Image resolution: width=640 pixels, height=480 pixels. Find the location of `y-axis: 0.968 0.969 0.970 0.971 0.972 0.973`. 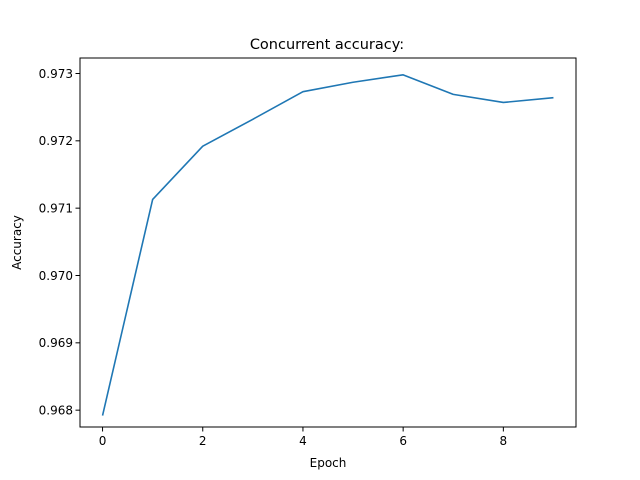

y-axis: 0.968 0.969 0.970 0.971 0.972 0.973 is located at coordinates (59, 242).